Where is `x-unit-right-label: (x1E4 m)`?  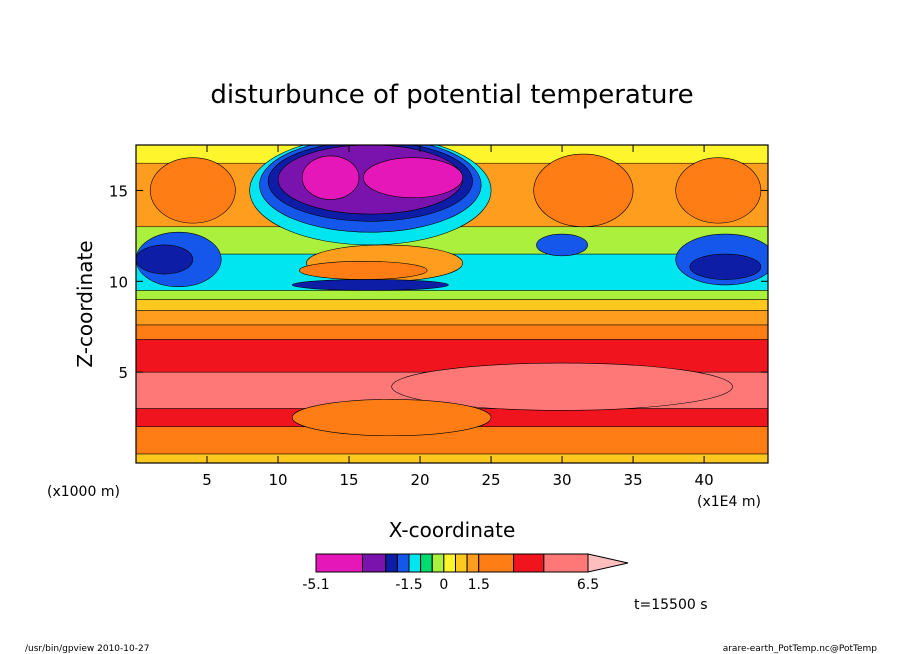
x-unit-right-label: (x1E4 m) is located at coordinates (729, 502).